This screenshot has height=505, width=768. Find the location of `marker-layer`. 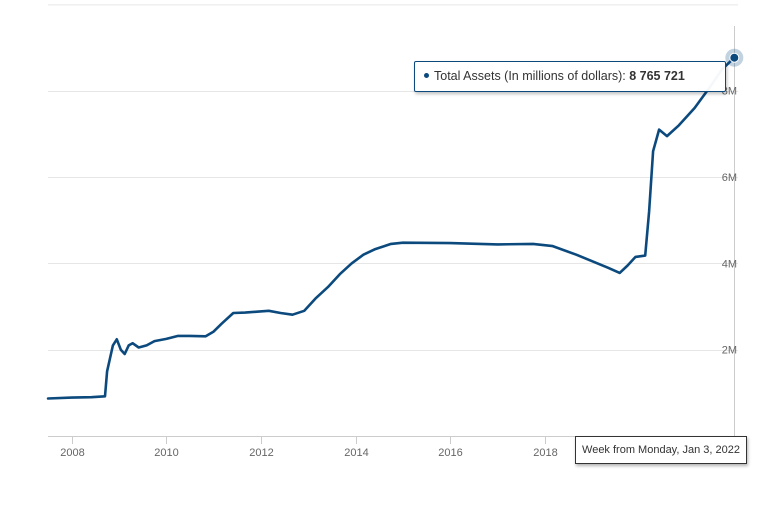

marker-layer is located at coordinates (734, 57).